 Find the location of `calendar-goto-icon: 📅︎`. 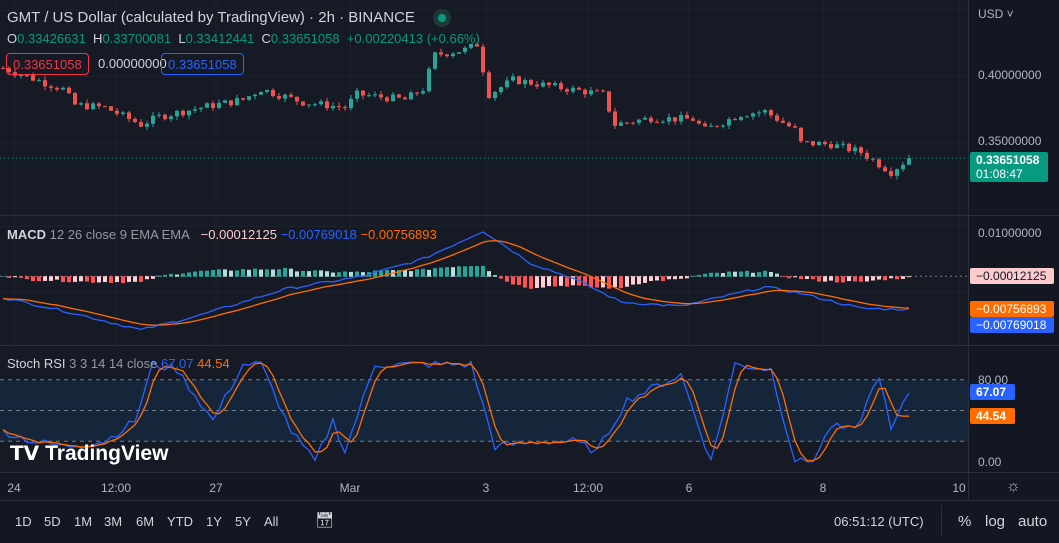

calendar-goto-icon: 📅︎ is located at coordinates (325, 520).